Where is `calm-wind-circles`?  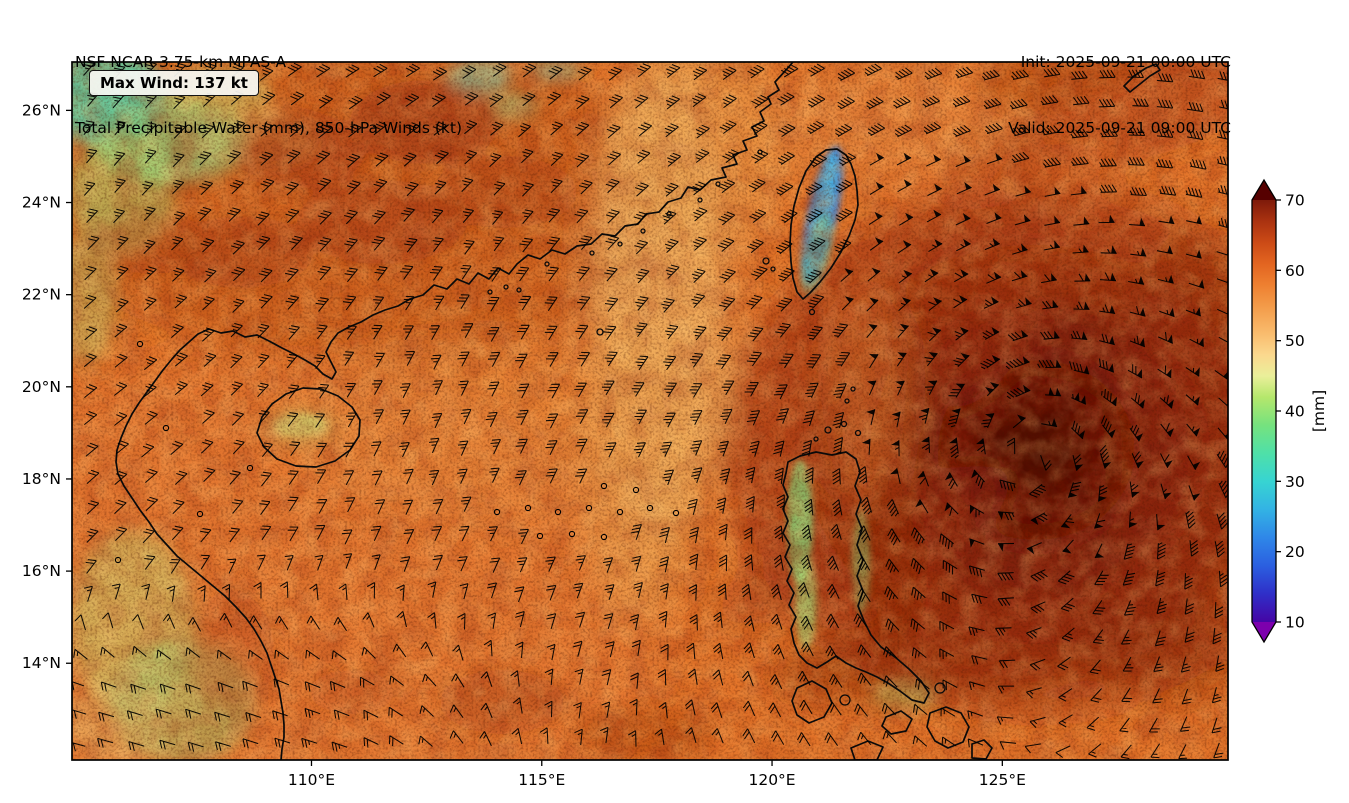
calm-wind-circles is located at coordinates (397, 452).